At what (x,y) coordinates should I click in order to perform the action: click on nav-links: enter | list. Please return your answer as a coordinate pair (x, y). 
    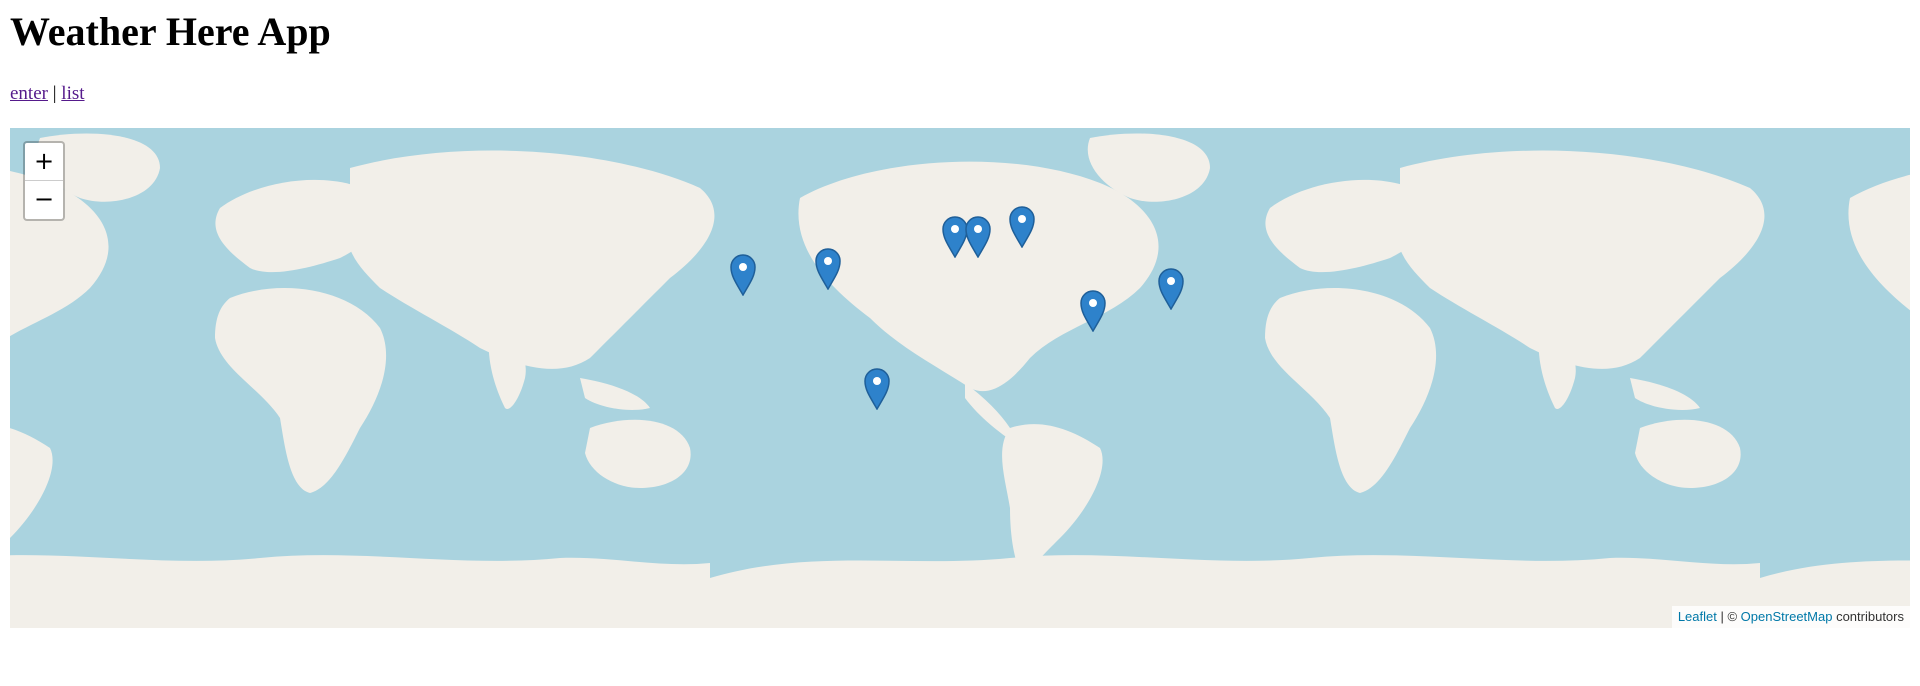
    Looking at the image, I should click on (47, 94).